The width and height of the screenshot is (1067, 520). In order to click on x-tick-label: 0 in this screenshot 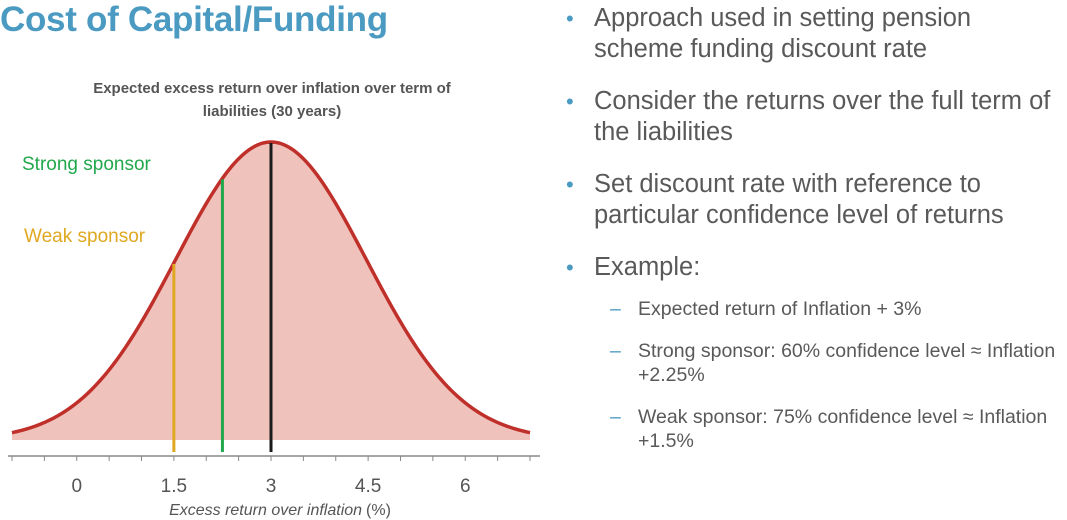, I will do `click(76, 486)`.